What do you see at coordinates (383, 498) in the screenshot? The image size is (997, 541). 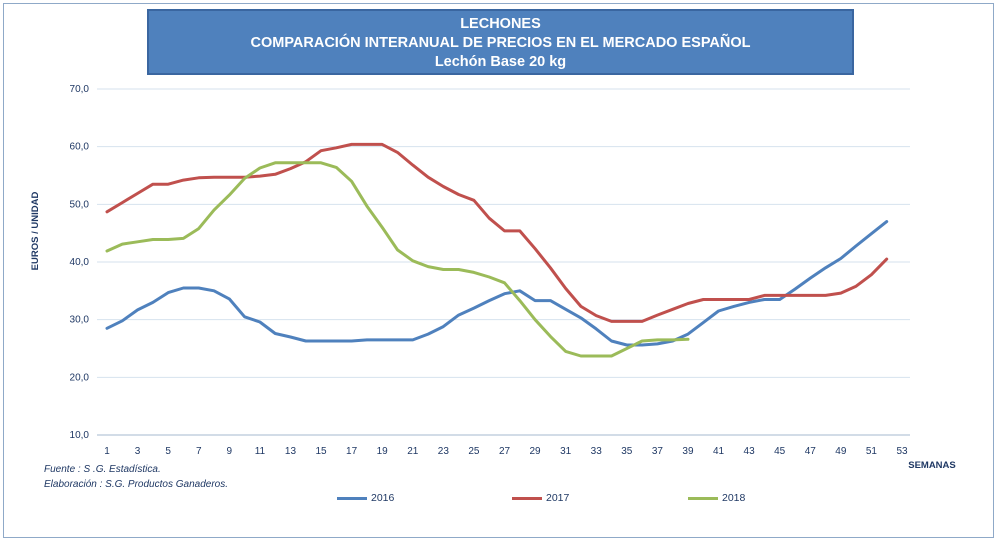 I see `legend-label: 2016` at bounding box center [383, 498].